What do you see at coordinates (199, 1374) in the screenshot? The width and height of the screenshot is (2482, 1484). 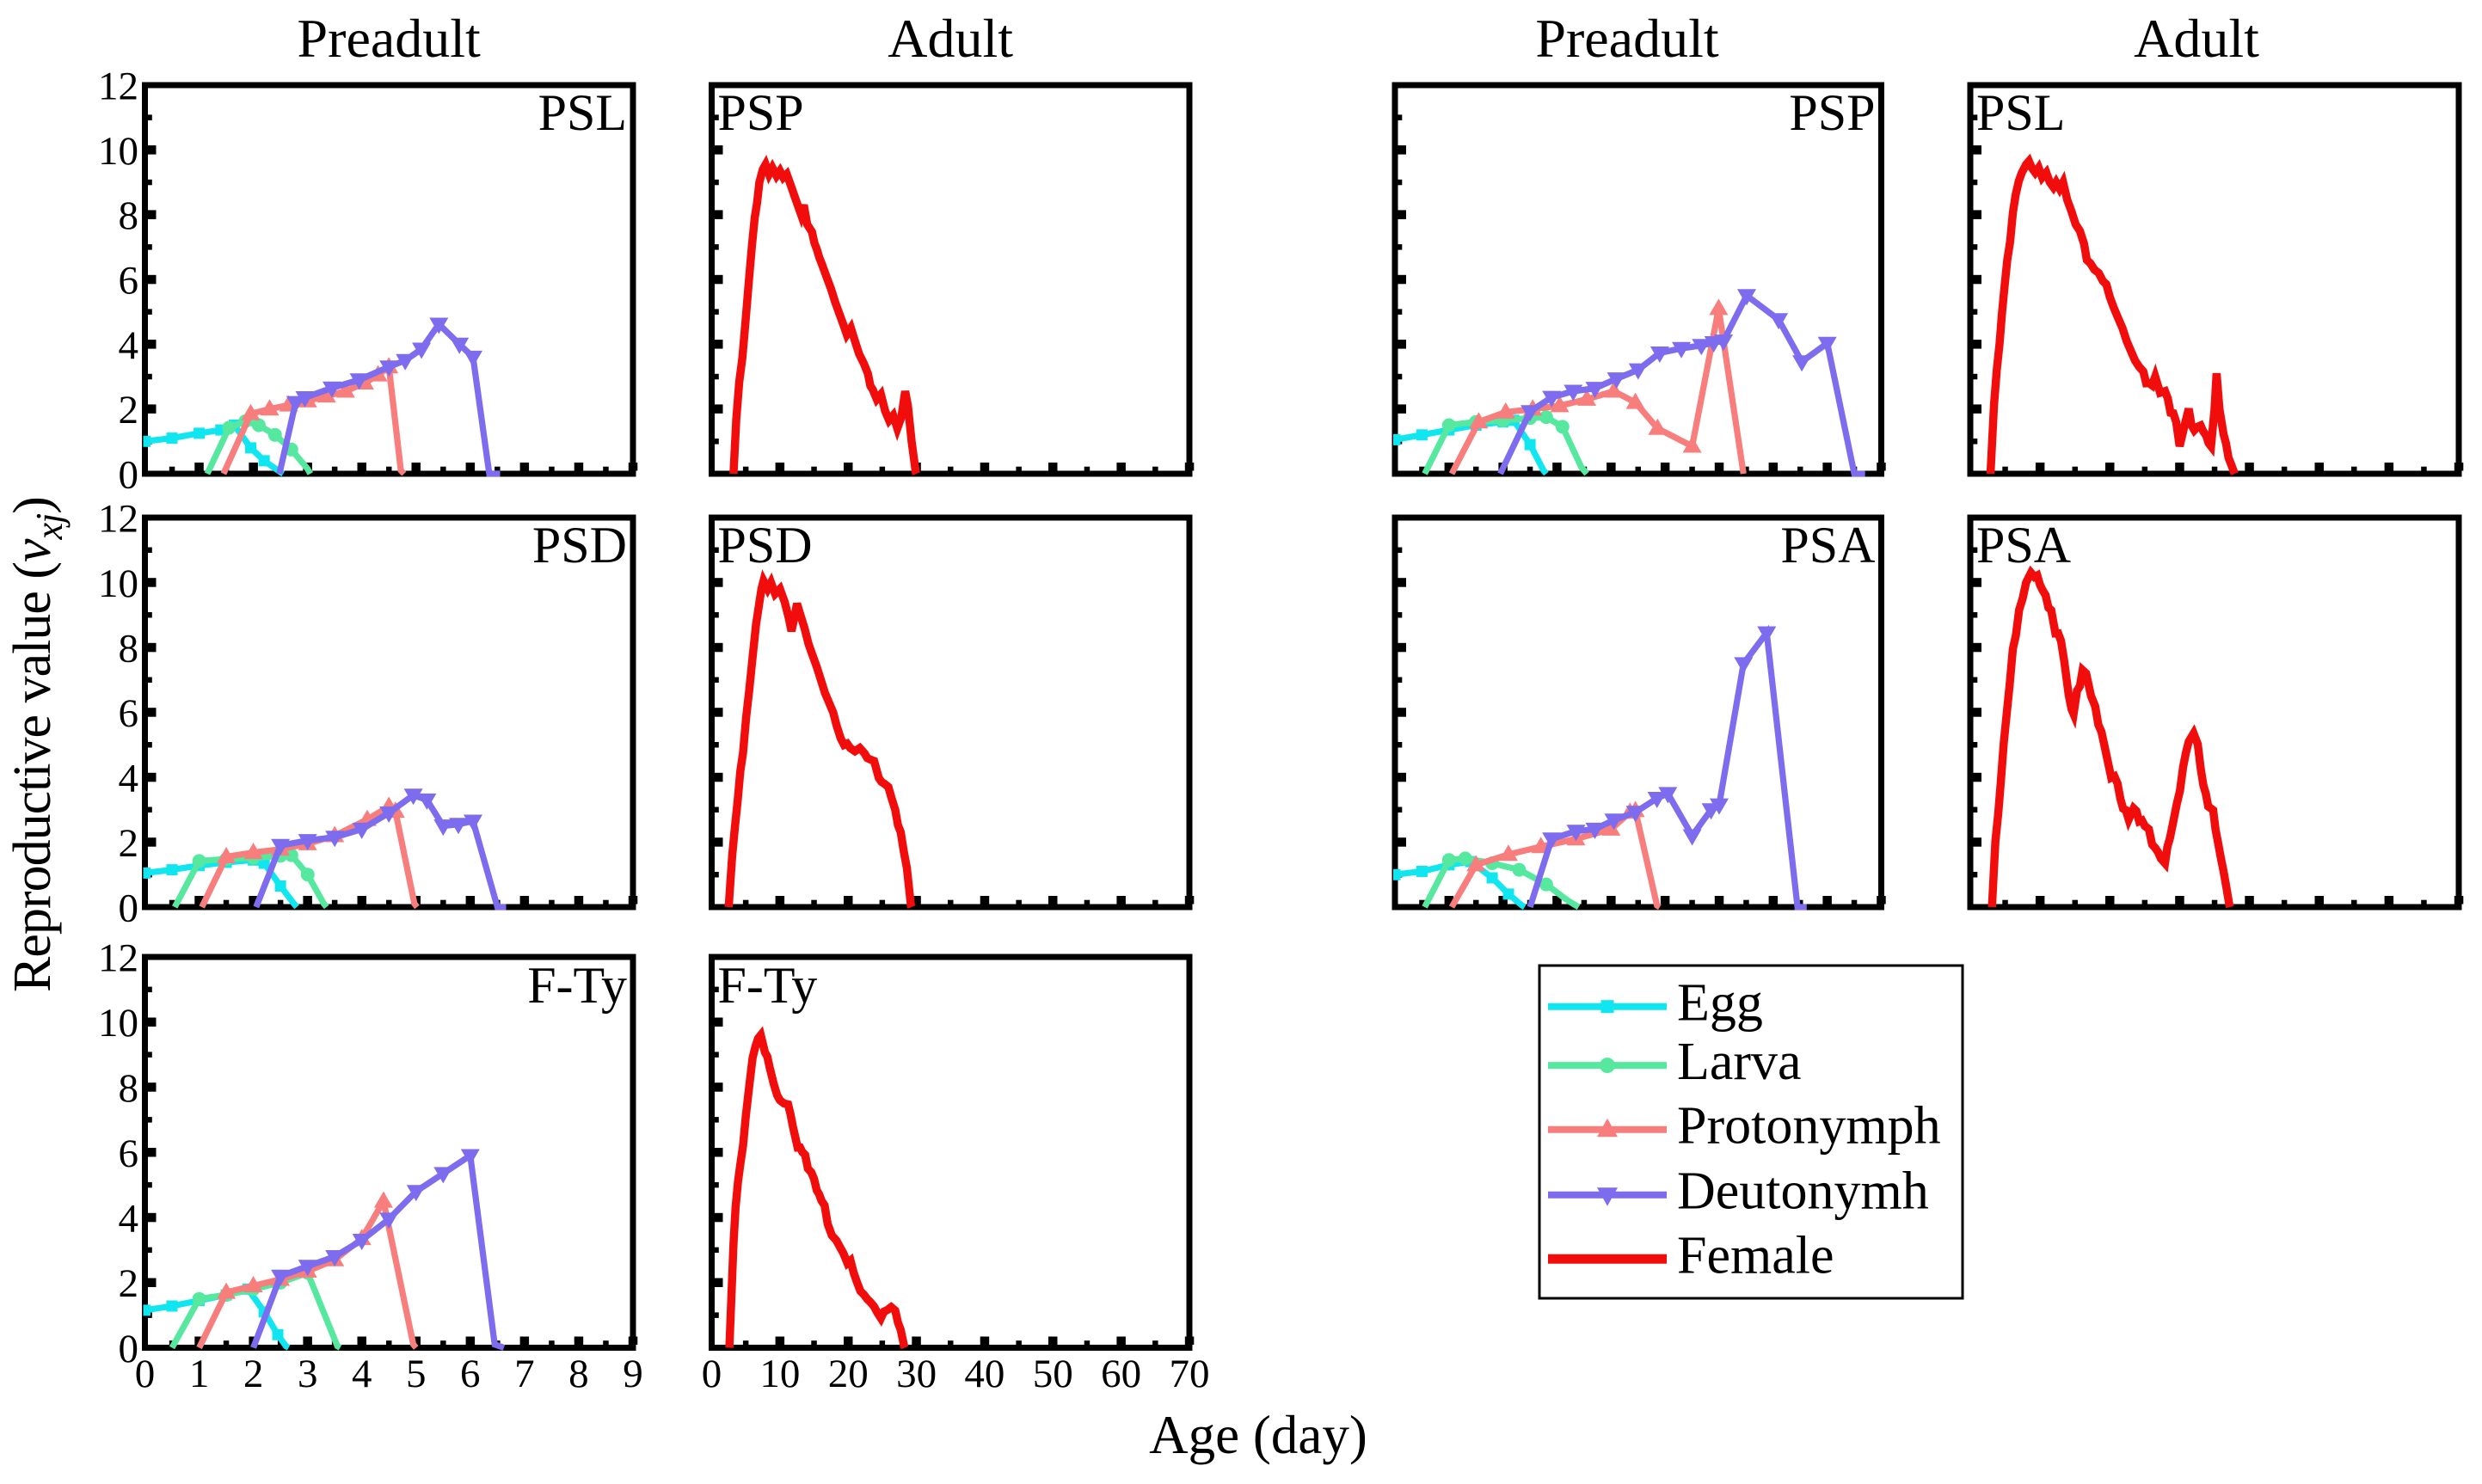 I see `svg-text: 1` at bounding box center [199, 1374].